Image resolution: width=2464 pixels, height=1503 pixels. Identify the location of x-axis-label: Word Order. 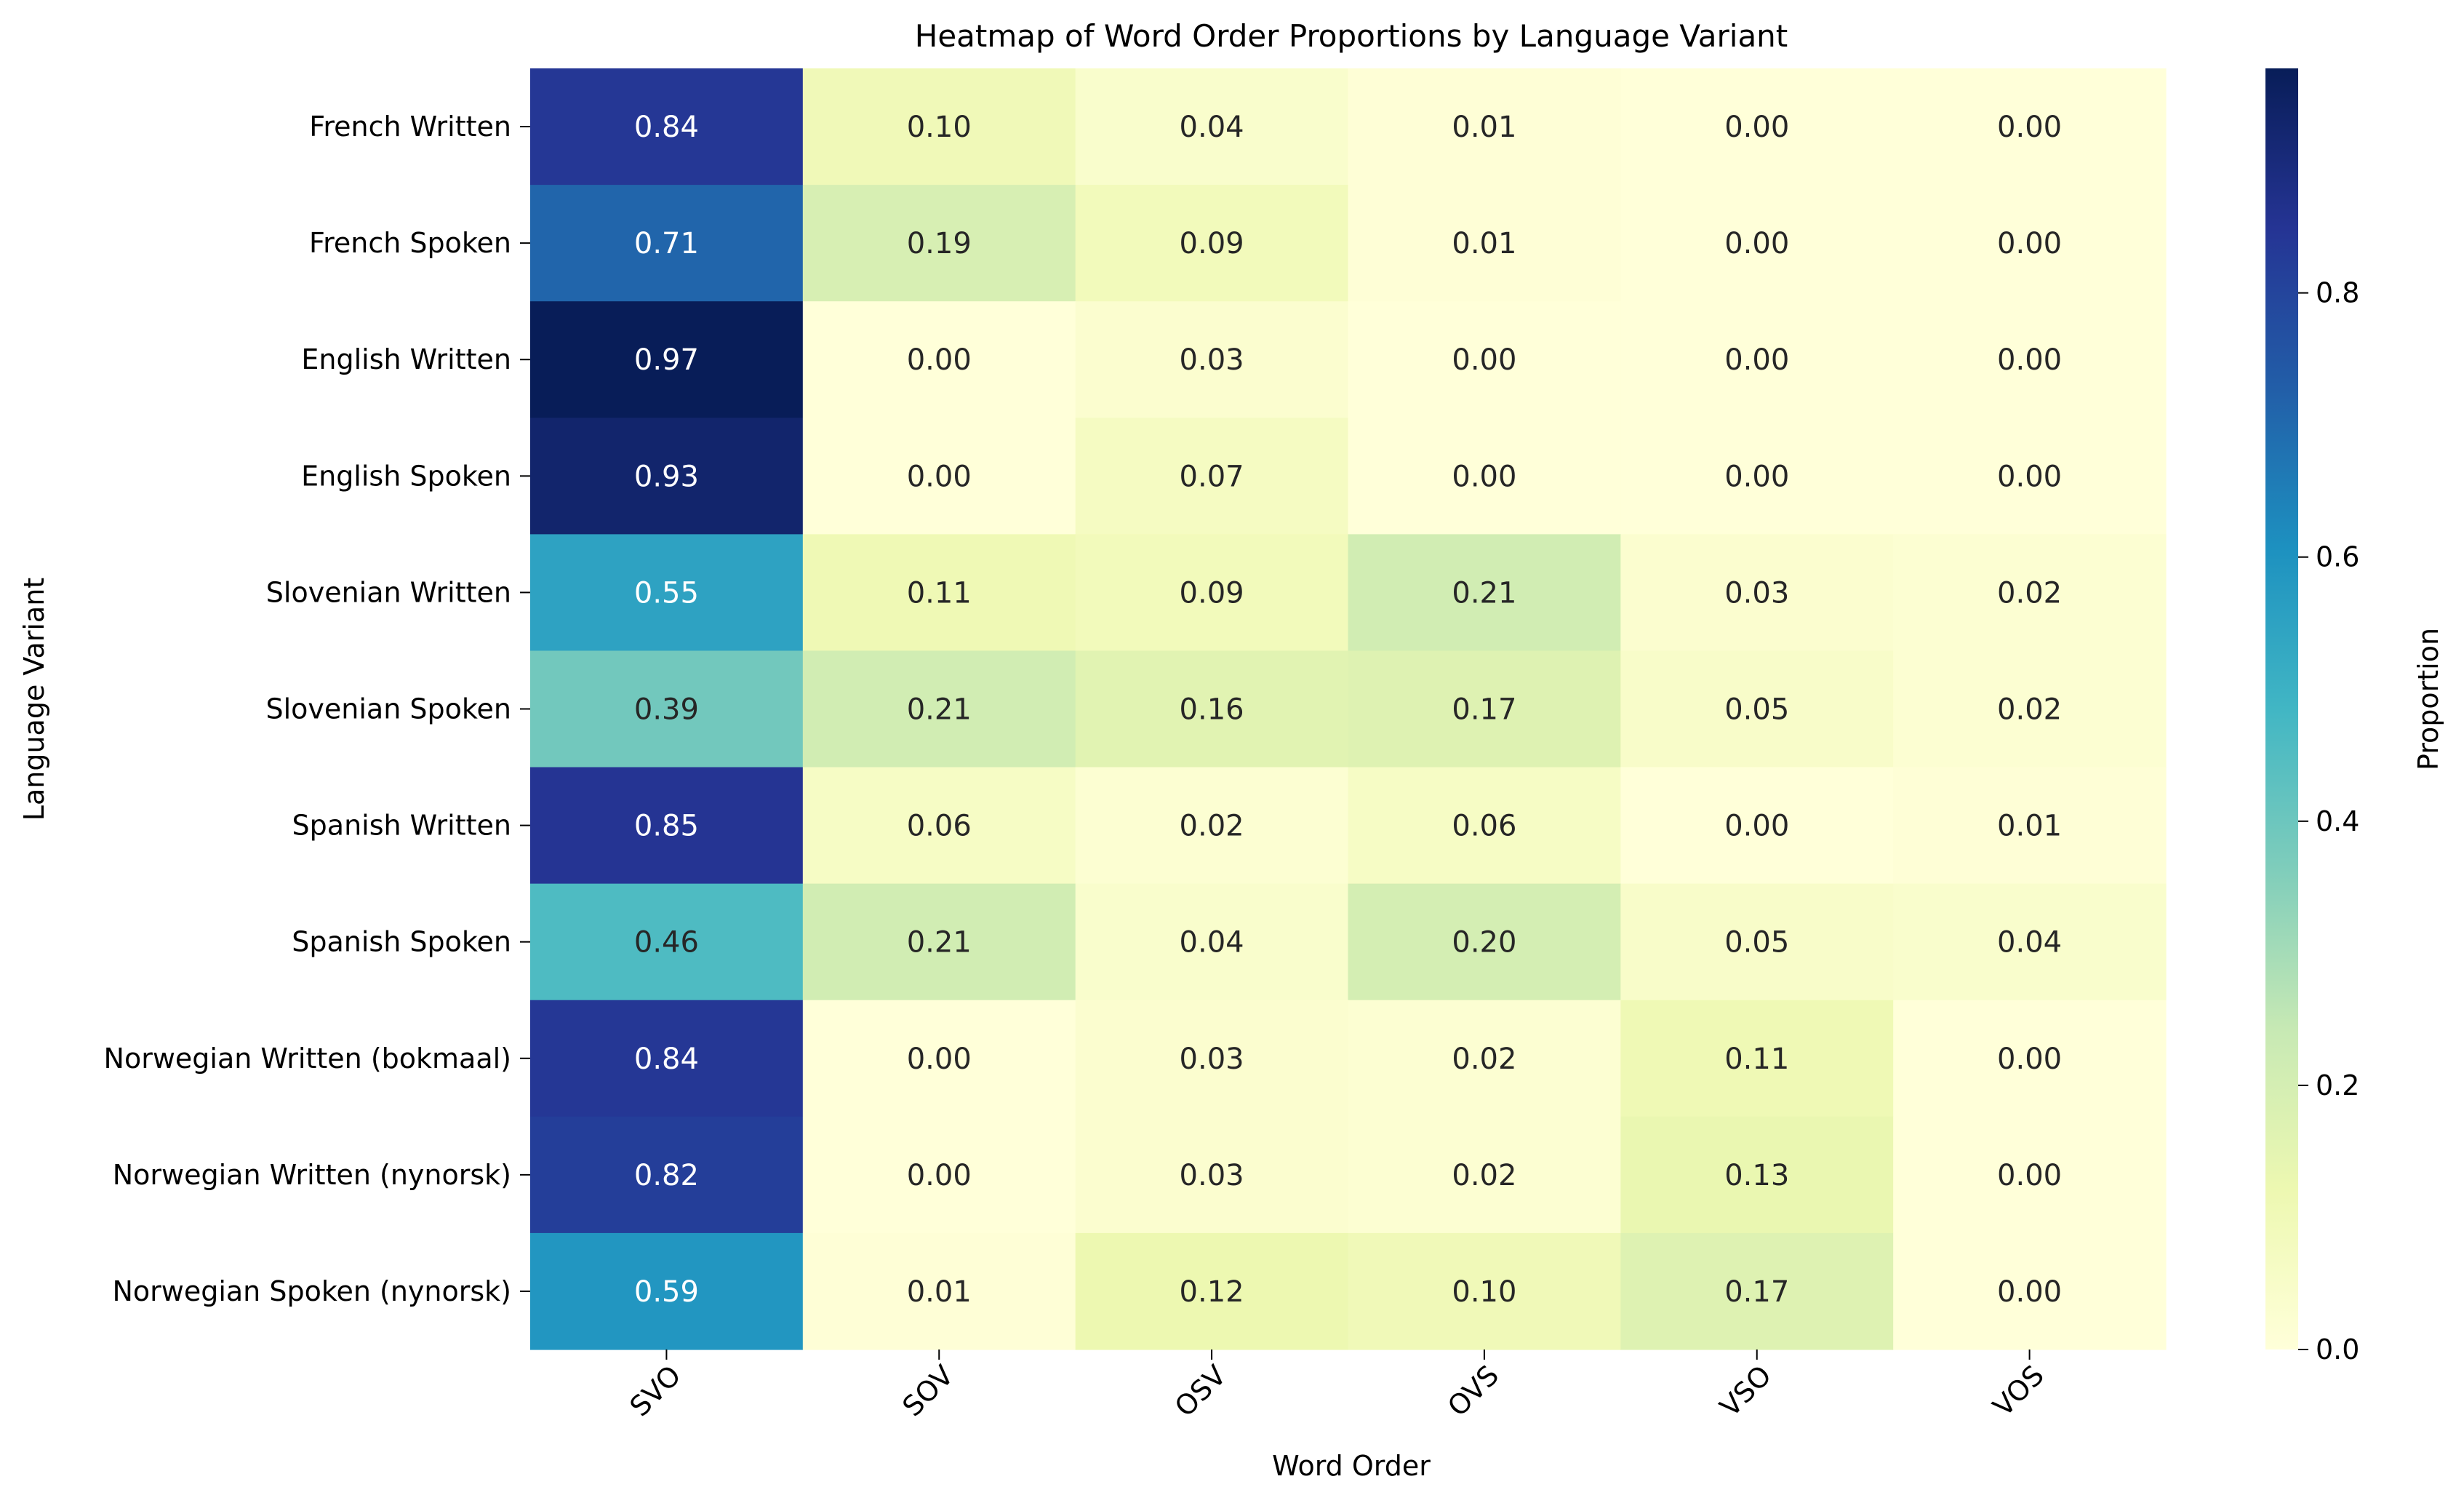
(1351, 1466).